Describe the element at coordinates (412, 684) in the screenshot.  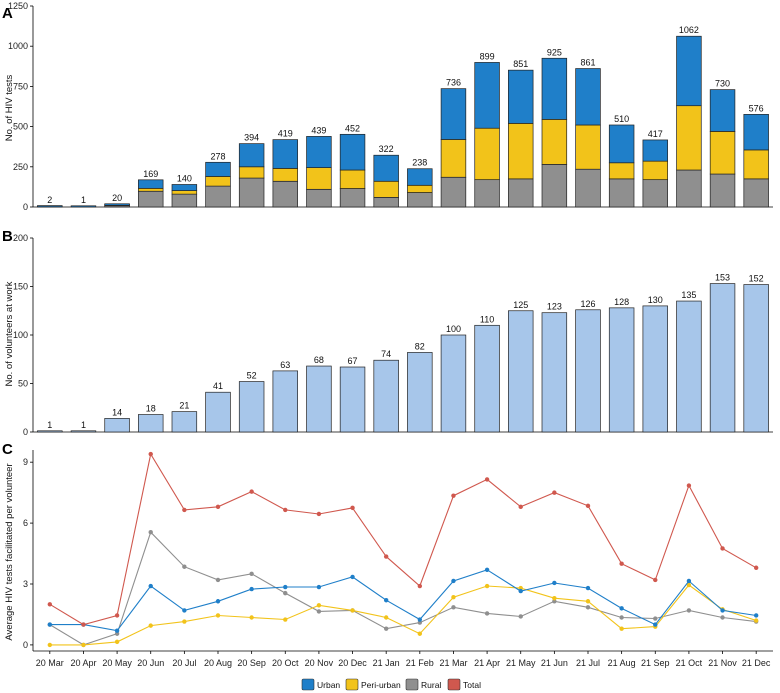
I see `legend-swatch-rural` at that location.